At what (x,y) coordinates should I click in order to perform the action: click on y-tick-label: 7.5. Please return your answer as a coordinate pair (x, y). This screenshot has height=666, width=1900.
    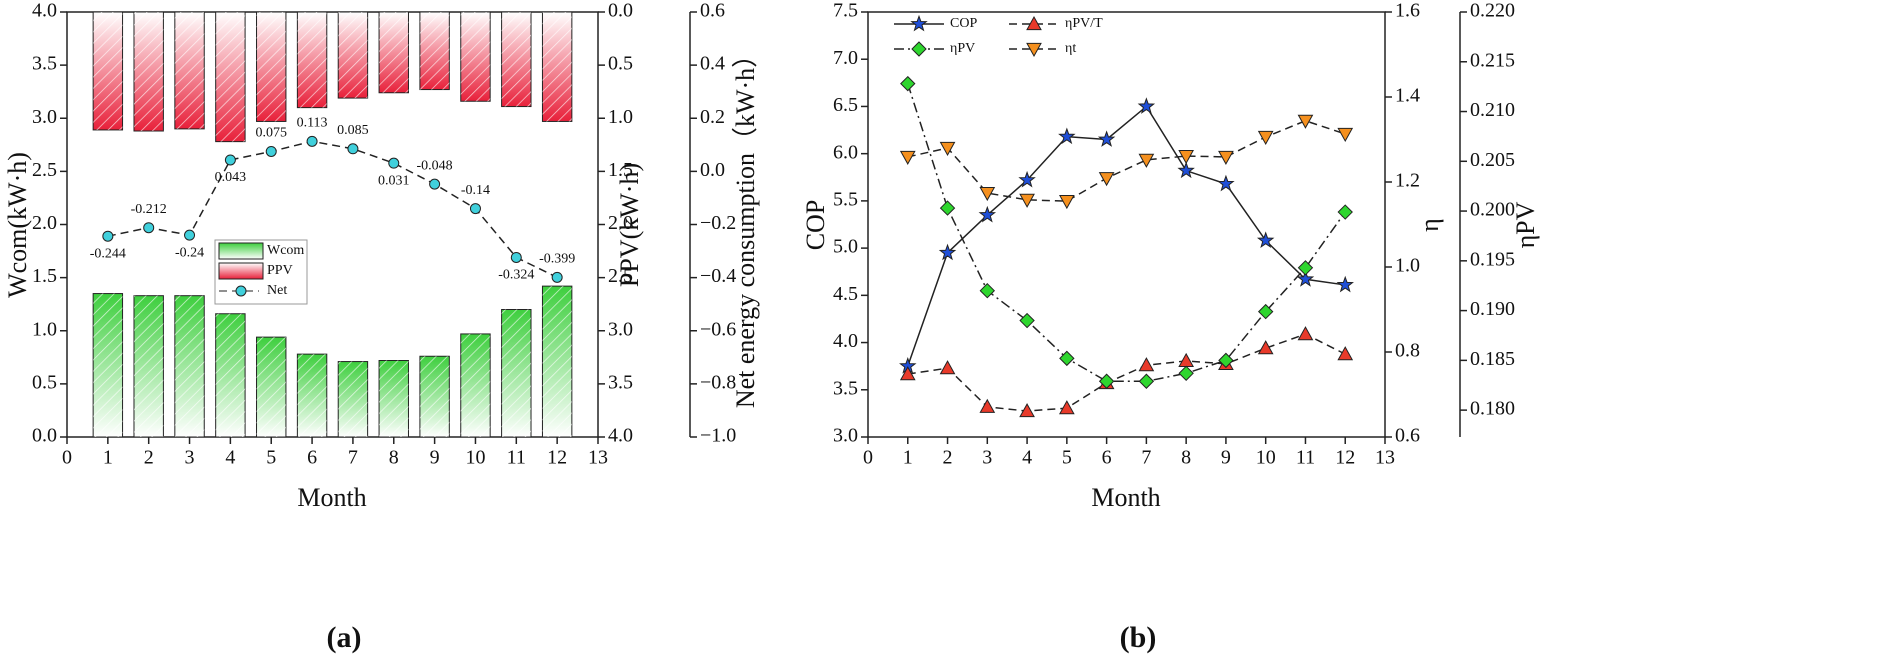
    Looking at the image, I should click on (845, 11).